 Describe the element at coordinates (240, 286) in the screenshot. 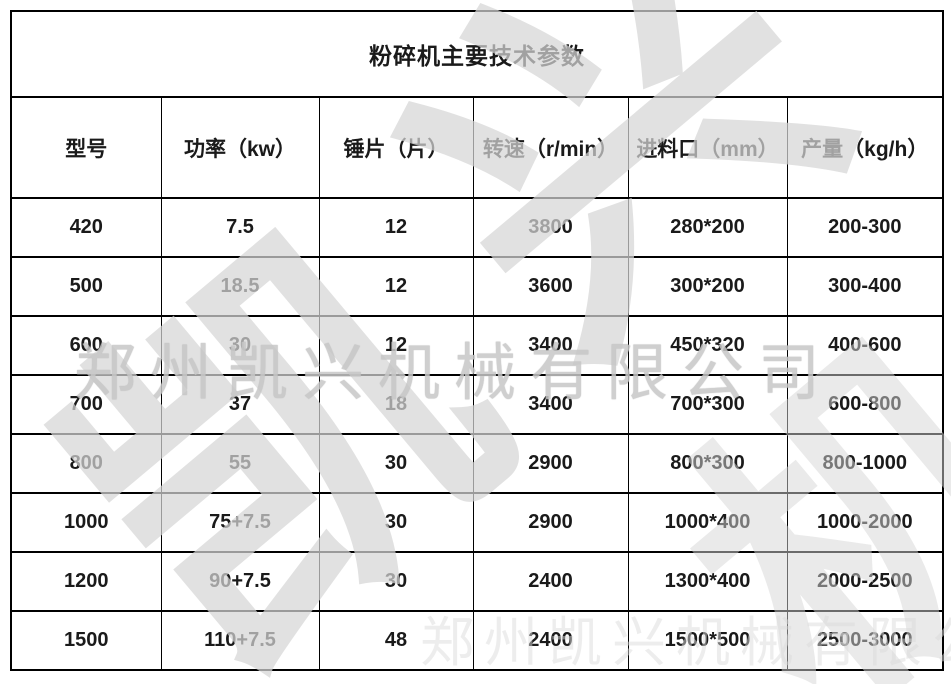

I see `table-cell: 18.5` at that location.